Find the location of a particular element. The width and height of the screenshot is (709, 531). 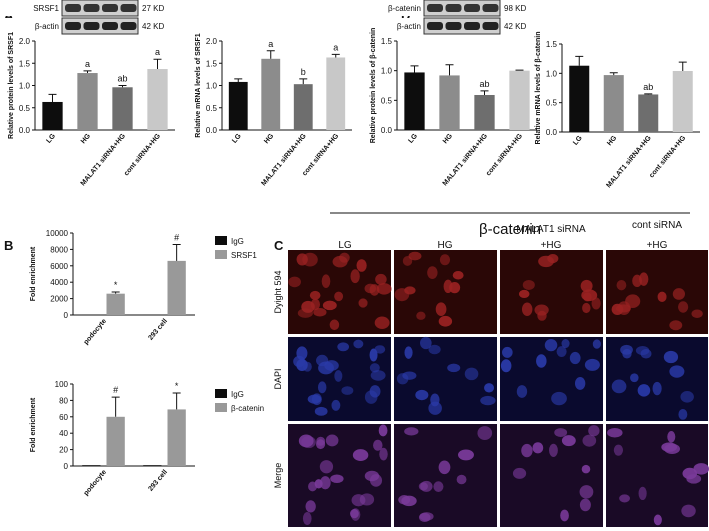

row-label: Merge is located at coordinates (278, 476).